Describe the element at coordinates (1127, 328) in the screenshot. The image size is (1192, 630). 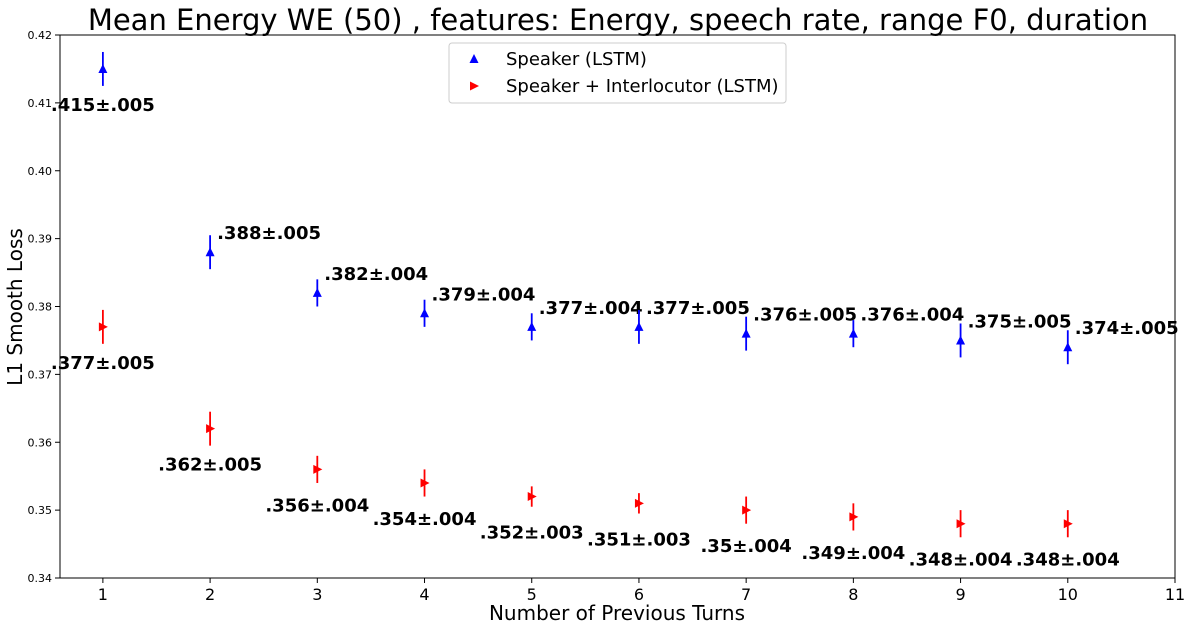
I see `data-label: .374±.005` at that location.